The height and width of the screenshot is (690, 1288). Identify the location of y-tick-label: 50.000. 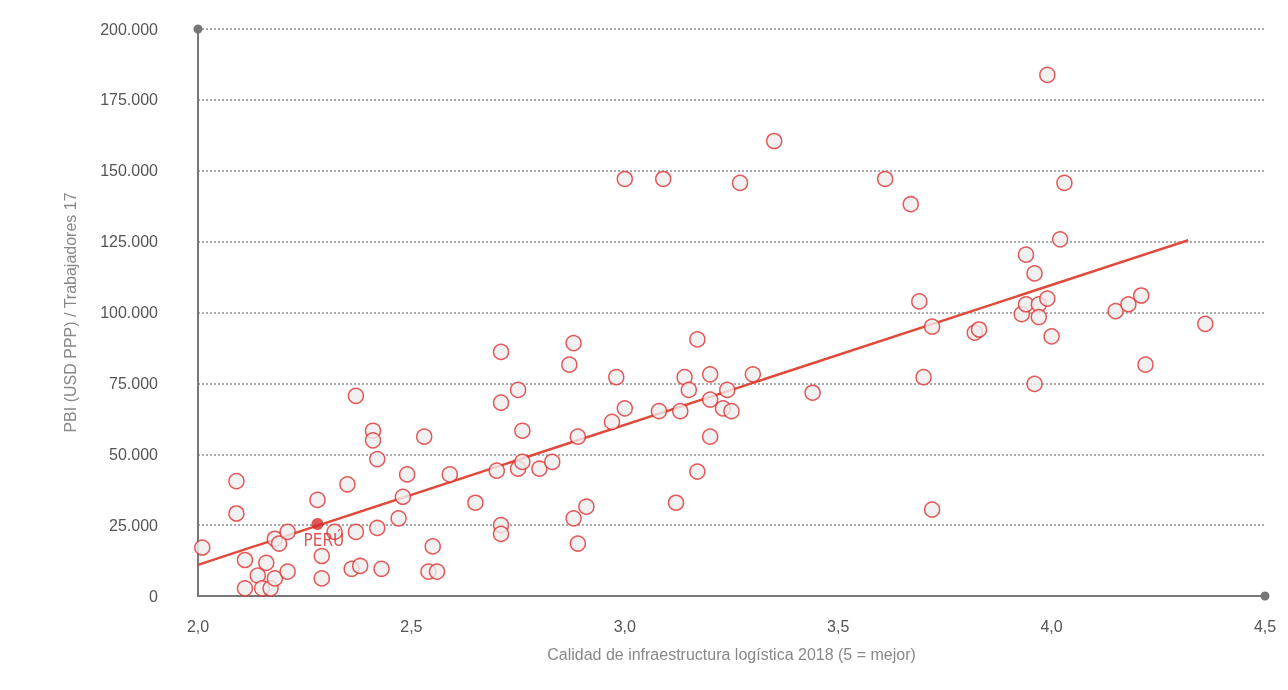
(134, 454).